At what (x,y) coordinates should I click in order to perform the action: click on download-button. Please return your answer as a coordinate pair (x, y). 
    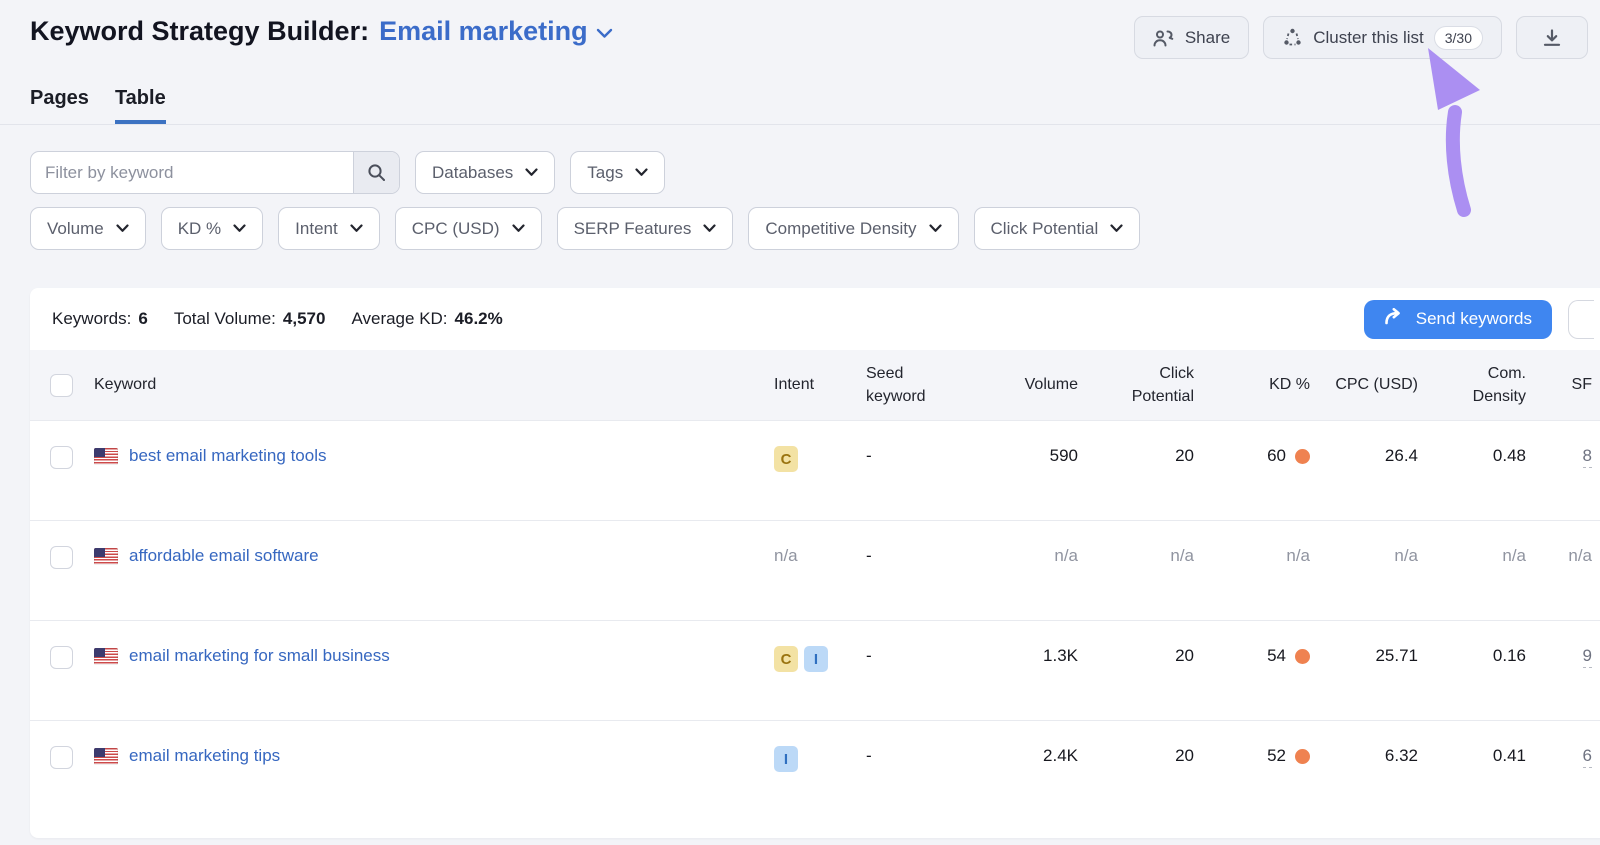
    Looking at the image, I should click on (1552, 37).